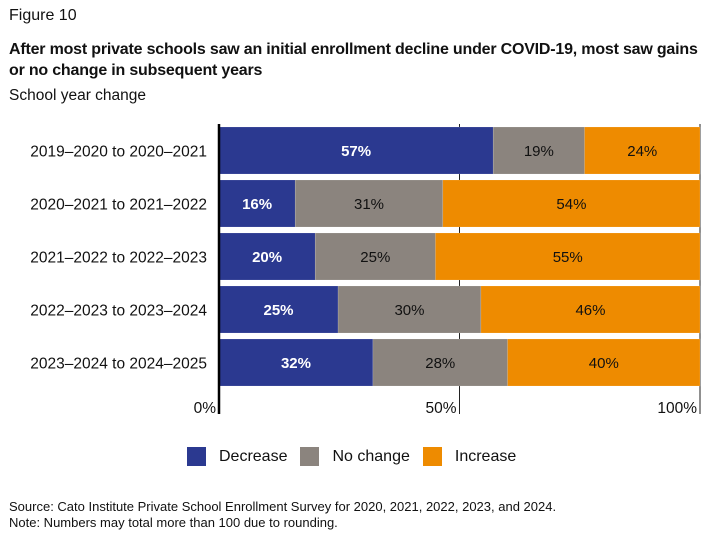  I want to click on figure-label: Figure 10, so click(43, 15).